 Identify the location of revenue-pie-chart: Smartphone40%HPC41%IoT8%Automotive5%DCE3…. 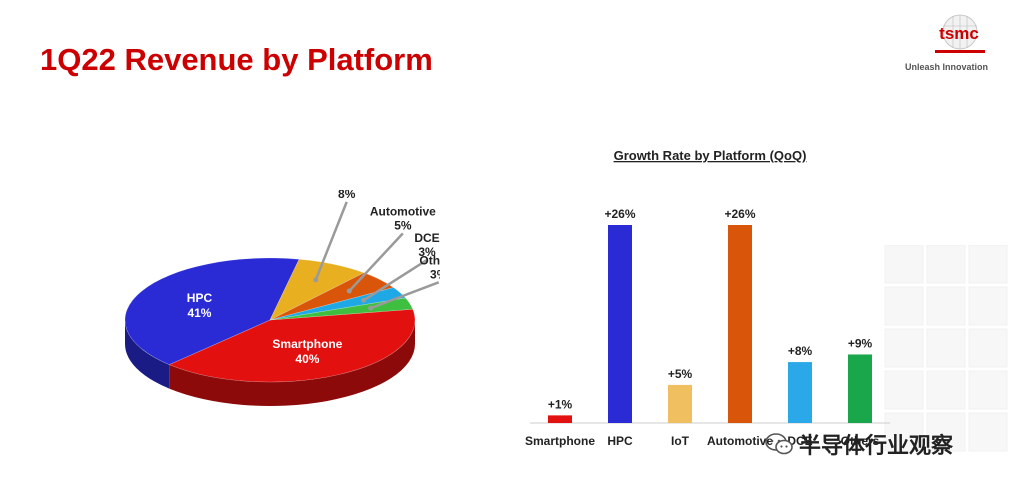
(282, 298).